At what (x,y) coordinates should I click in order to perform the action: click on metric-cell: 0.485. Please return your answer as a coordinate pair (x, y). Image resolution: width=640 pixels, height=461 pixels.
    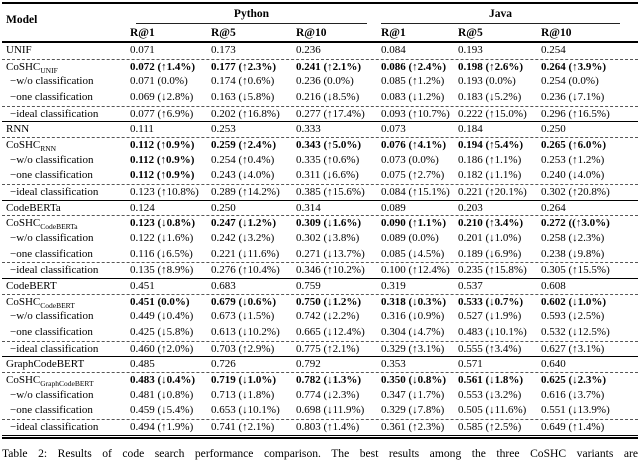
    Looking at the image, I should click on (142, 364).